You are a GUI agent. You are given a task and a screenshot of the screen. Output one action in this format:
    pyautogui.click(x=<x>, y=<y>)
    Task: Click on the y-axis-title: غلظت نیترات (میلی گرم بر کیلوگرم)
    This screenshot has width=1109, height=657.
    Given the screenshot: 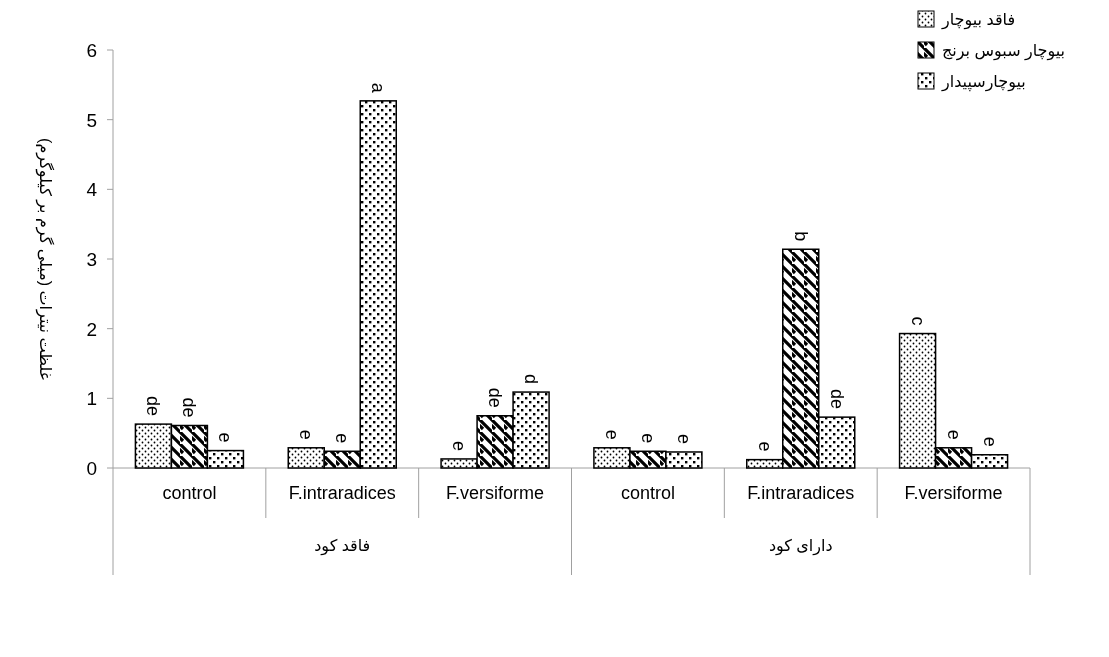 What is the action you would take?
    pyautogui.click(x=45, y=259)
    